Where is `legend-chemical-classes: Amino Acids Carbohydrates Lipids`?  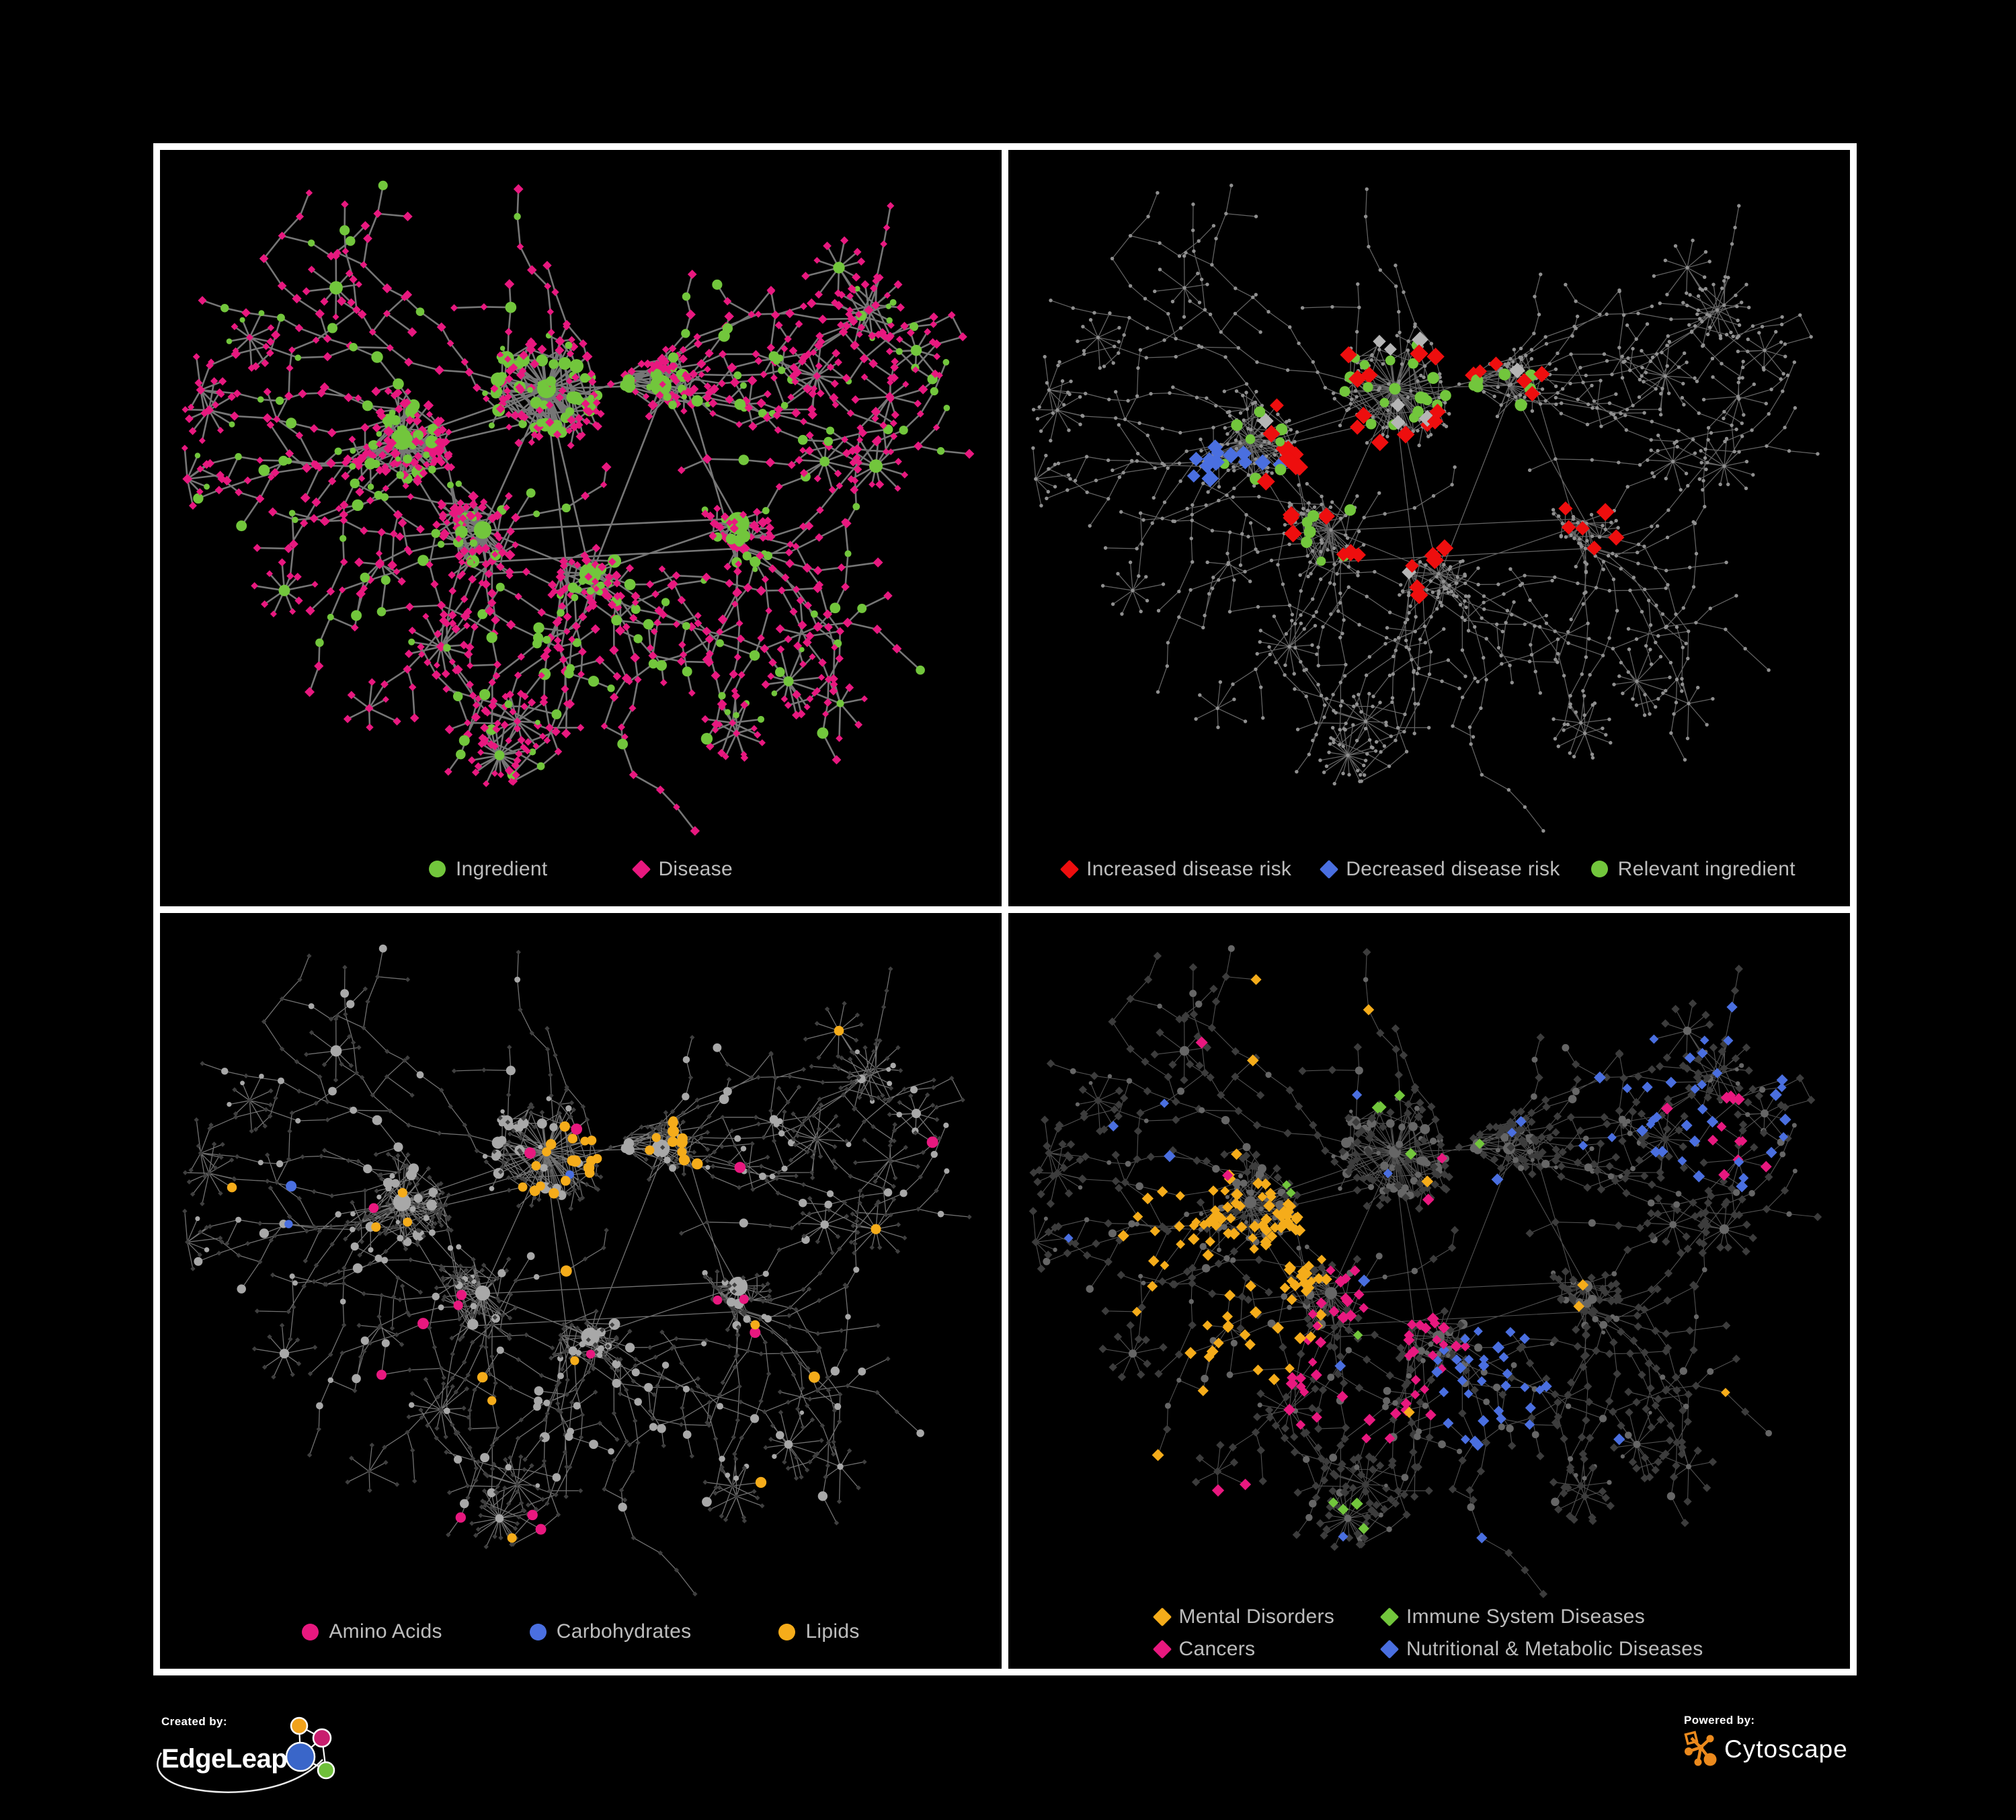 legend-chemical-classes: Amino Acids Carbohydrates Lipids is located at coordinates (581, 1631).